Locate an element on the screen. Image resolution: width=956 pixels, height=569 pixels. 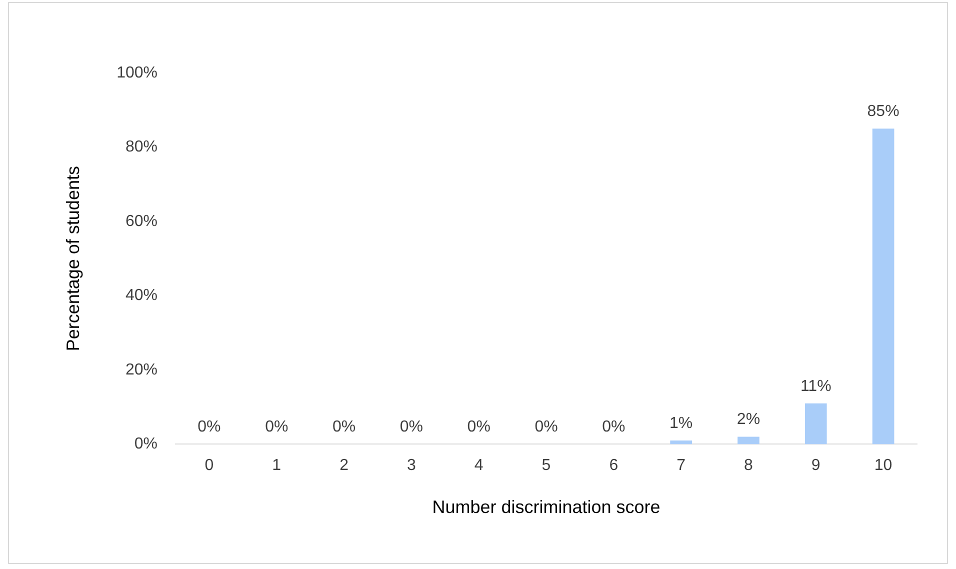
data-label: 11% is located at coordinates (816, 386).